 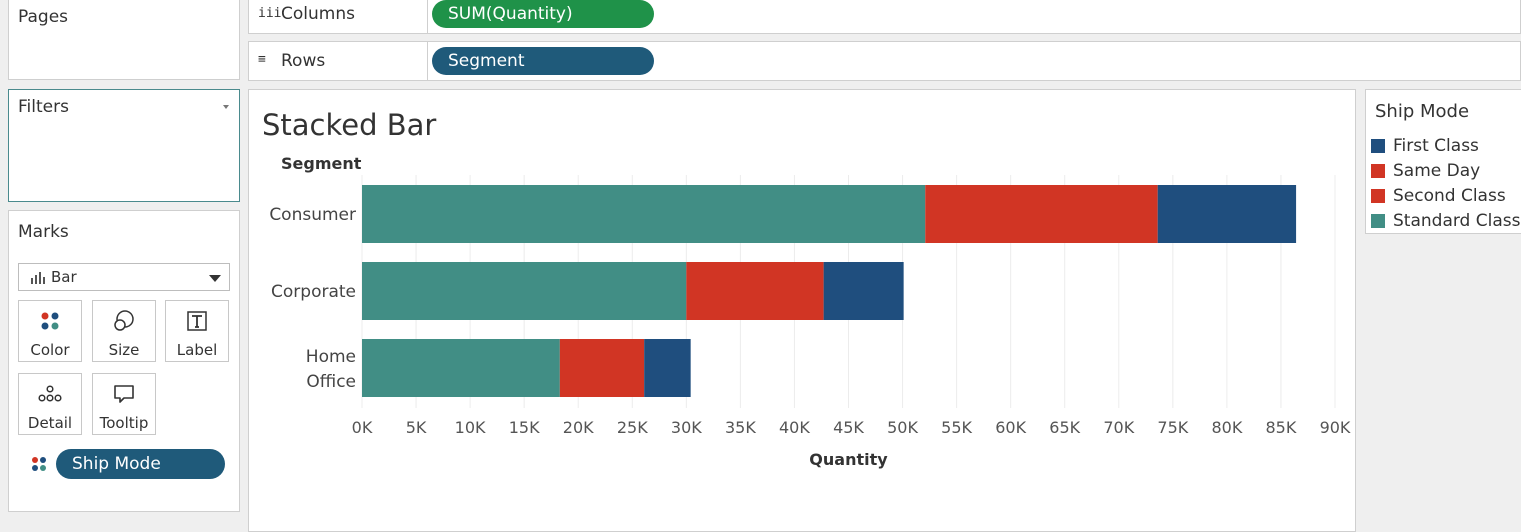 I want to click on x-tick-label: 30K, so click(x=686, y=427).